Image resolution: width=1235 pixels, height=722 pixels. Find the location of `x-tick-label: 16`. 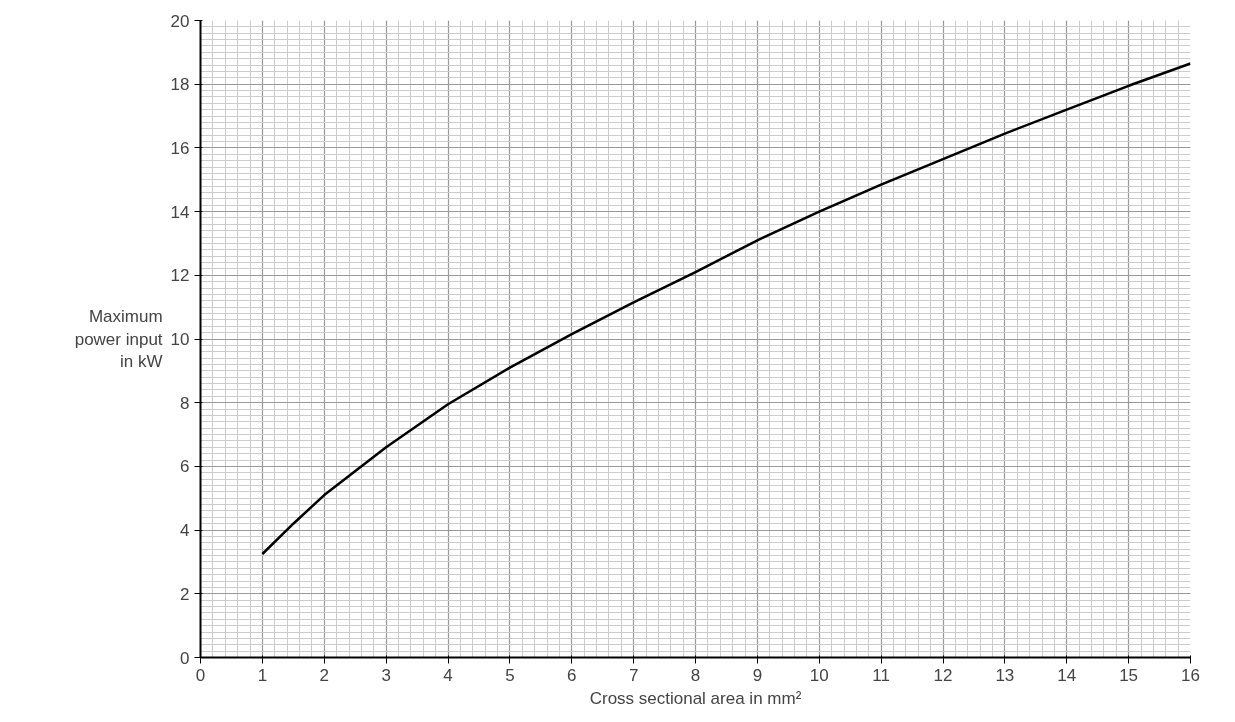

x-tick-label: 16 is located at coordinates (1190, 675).